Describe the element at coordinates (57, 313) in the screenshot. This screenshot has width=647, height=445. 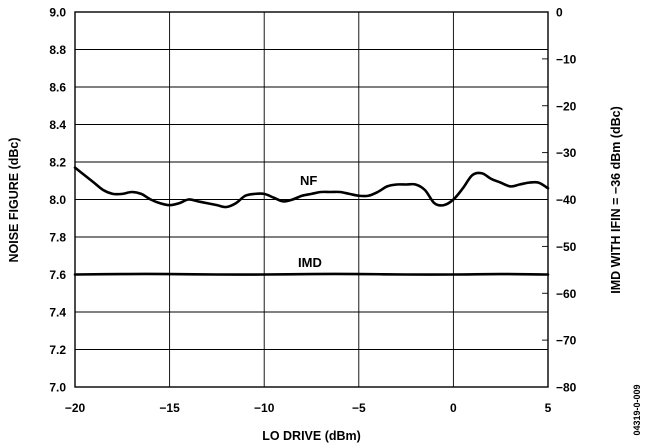
I see `y-left-tick-label: 7.4` at that location.